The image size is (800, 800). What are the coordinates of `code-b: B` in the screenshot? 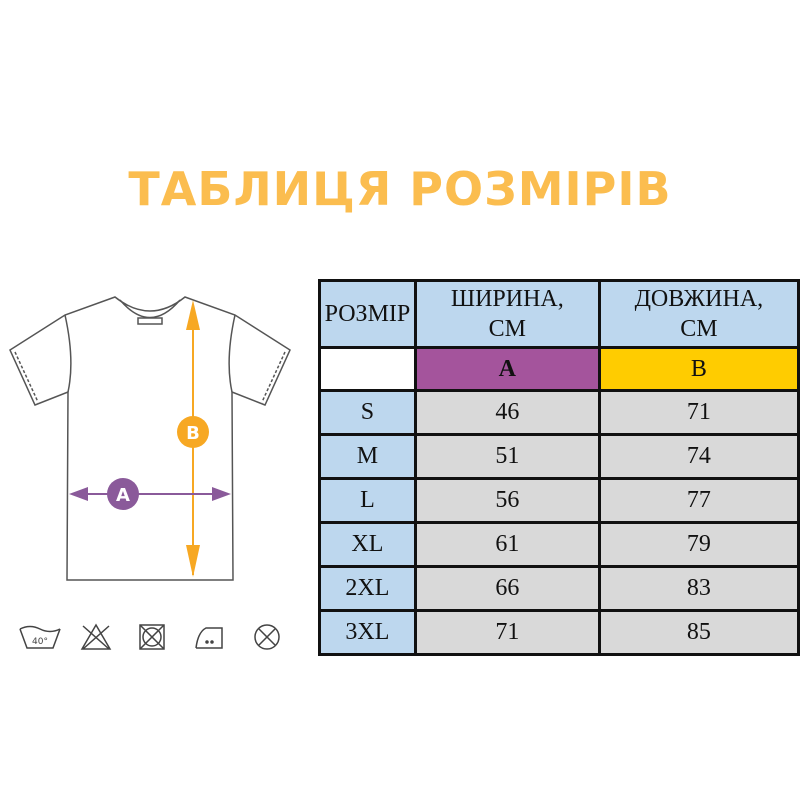 It's located at (698, 369).